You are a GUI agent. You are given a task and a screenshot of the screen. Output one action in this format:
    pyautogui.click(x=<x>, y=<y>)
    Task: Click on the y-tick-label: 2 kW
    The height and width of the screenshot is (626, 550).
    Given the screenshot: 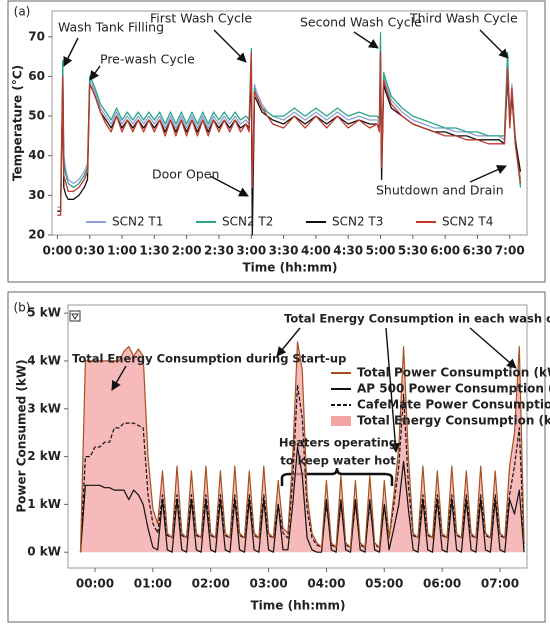 What is the action you would take?
    pyautogui.click(x=44, y=456)
    